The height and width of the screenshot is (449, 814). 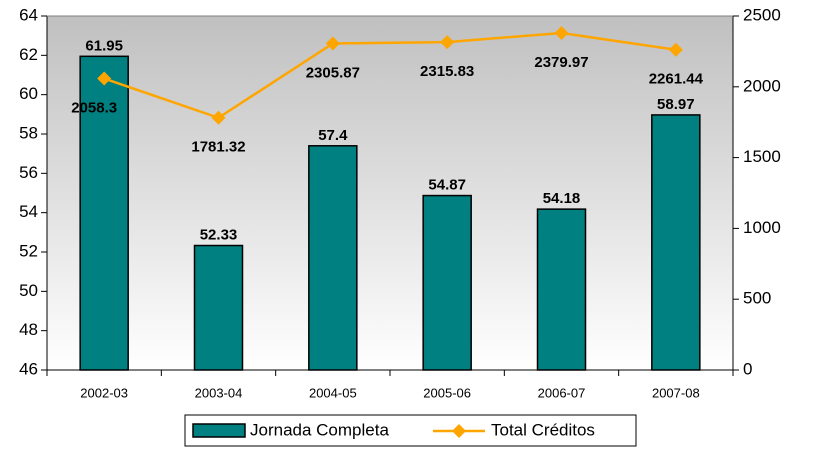 I want to click on y-tick-label: 62, so click(x=28, y=54).